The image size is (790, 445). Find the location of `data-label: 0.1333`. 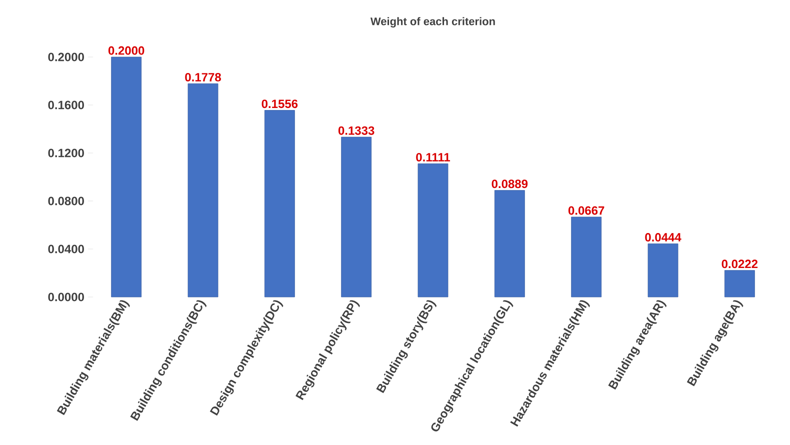

data-label: 0.1333 is located at coordinates (356, 130).